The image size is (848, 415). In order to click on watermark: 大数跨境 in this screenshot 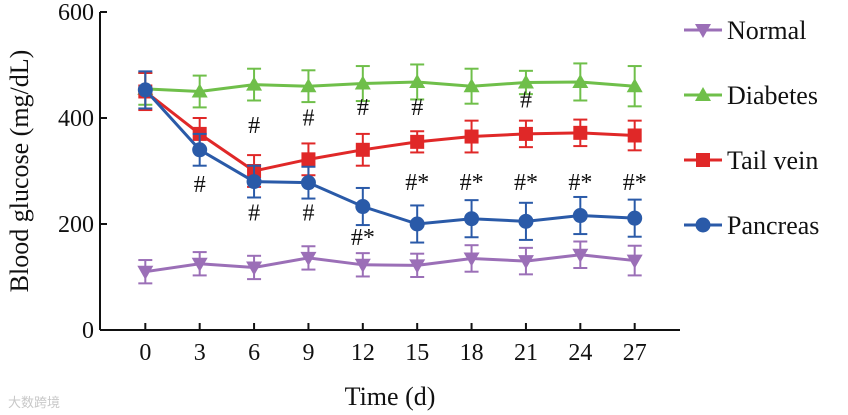, I will do `click(34, 403)`.